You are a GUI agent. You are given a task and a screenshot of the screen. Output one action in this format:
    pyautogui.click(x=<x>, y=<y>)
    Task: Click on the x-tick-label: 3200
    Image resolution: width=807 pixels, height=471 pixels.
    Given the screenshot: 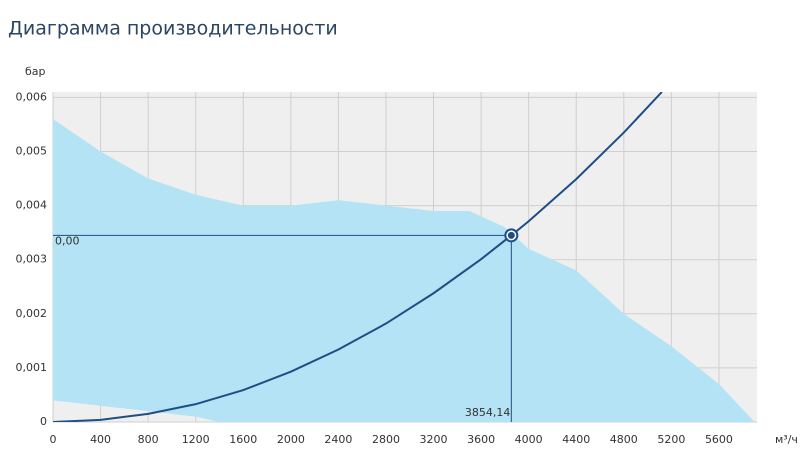 What is the action you would take?
    pyautogui.click(x=434, y=439)
    